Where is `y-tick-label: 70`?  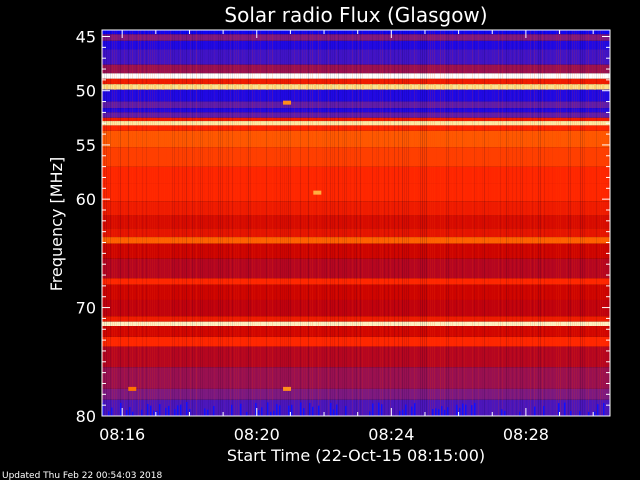 y-tick-label: 70 is located at coordinates (86, 308).